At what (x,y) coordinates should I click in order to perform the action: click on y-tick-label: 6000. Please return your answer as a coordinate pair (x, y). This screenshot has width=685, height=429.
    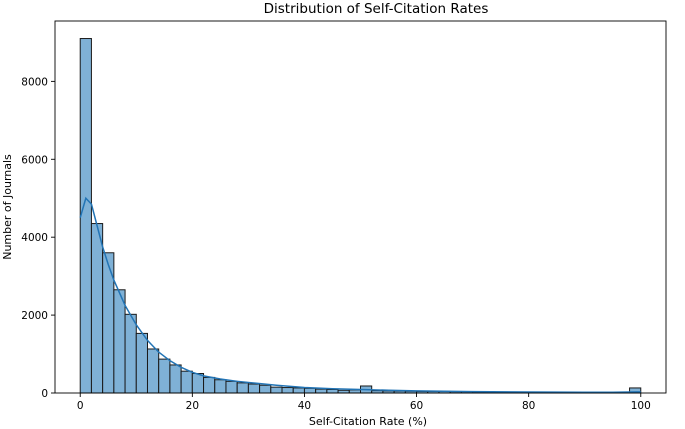
    Looking at the image, I should click on (34, 160).